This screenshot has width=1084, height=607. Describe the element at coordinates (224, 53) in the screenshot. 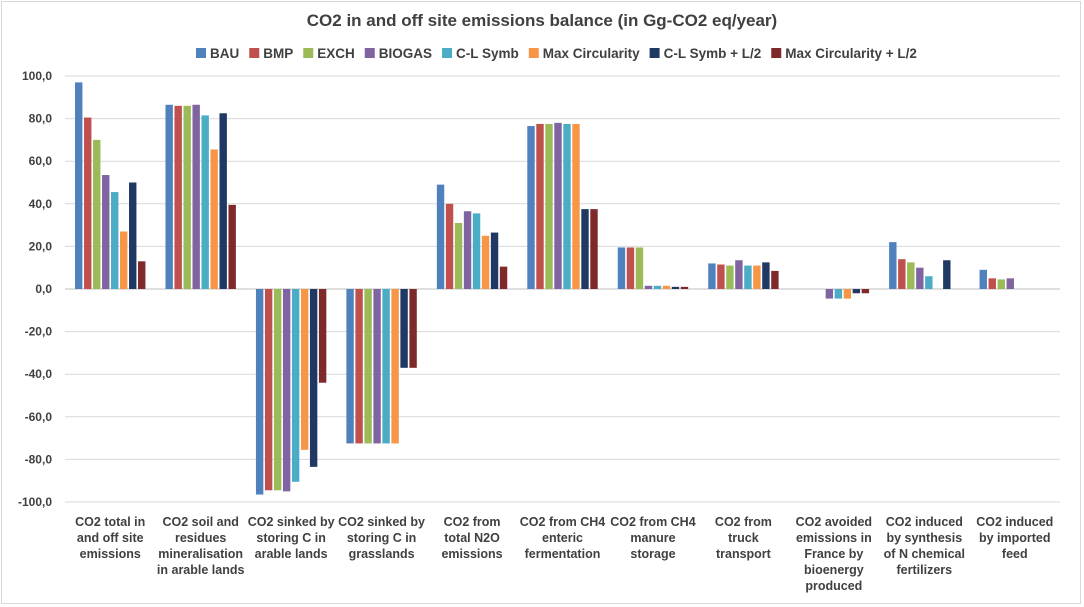

I see `legend-label-bau: BAU` at that location.